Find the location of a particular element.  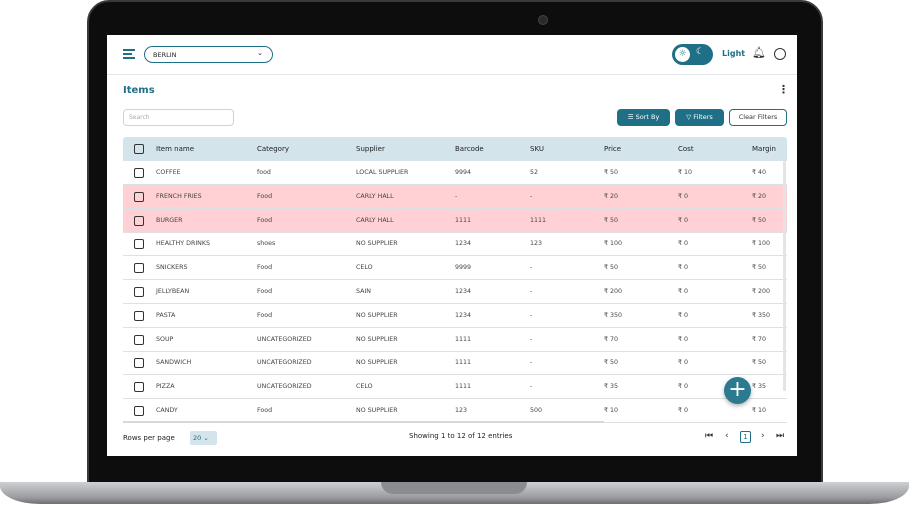

column-header-supplier: Supplier is located at coordinates (370, 149).